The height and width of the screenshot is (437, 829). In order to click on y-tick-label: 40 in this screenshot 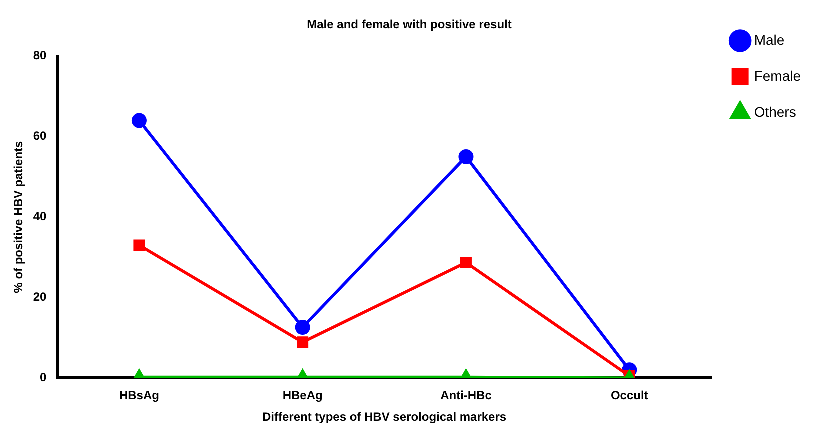, I will do `click(40, 217)`.